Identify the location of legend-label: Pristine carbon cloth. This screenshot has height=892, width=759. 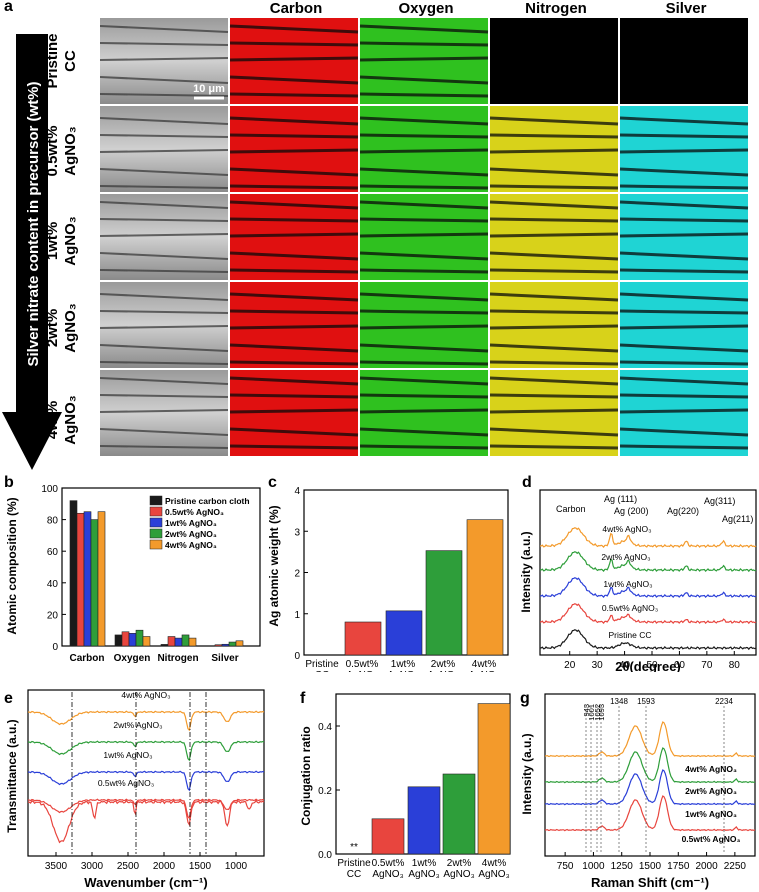
(207, 501).